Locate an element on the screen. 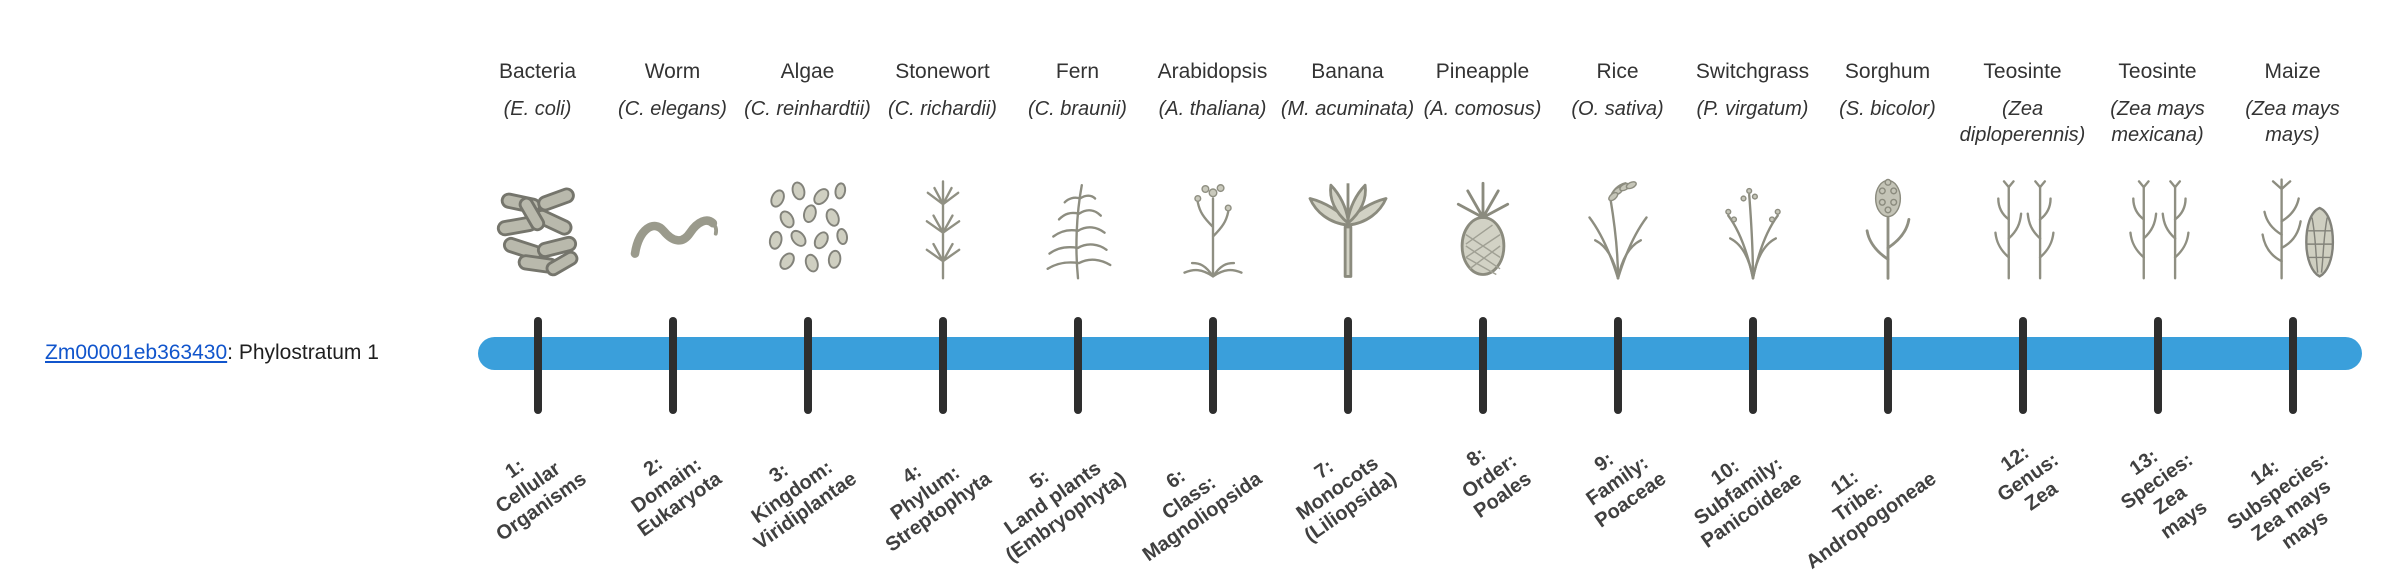  organism-name: Maize is located at coordinates (2292, 71).